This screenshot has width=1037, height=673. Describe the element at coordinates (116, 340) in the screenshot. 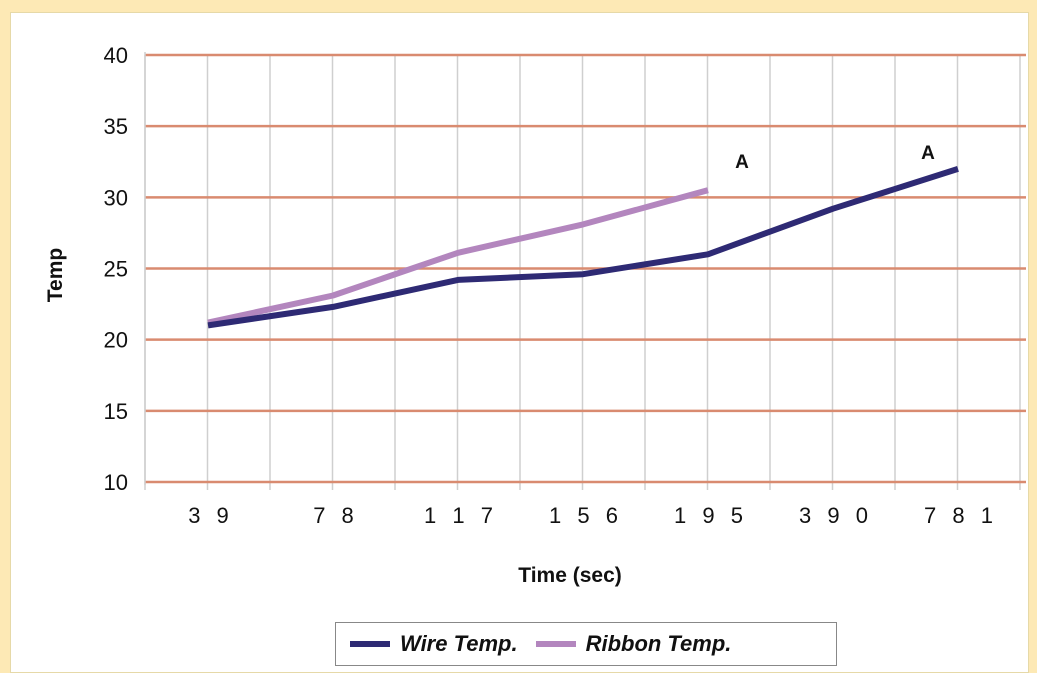

I see `y-tick-label: 20` at that location.